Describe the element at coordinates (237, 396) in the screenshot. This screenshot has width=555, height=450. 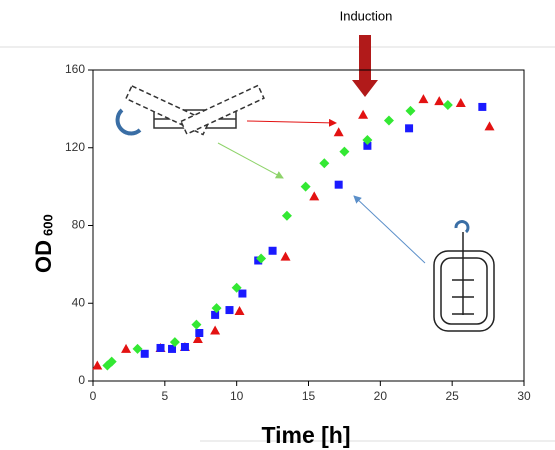
I see `x-tick-label: 10` at that location.